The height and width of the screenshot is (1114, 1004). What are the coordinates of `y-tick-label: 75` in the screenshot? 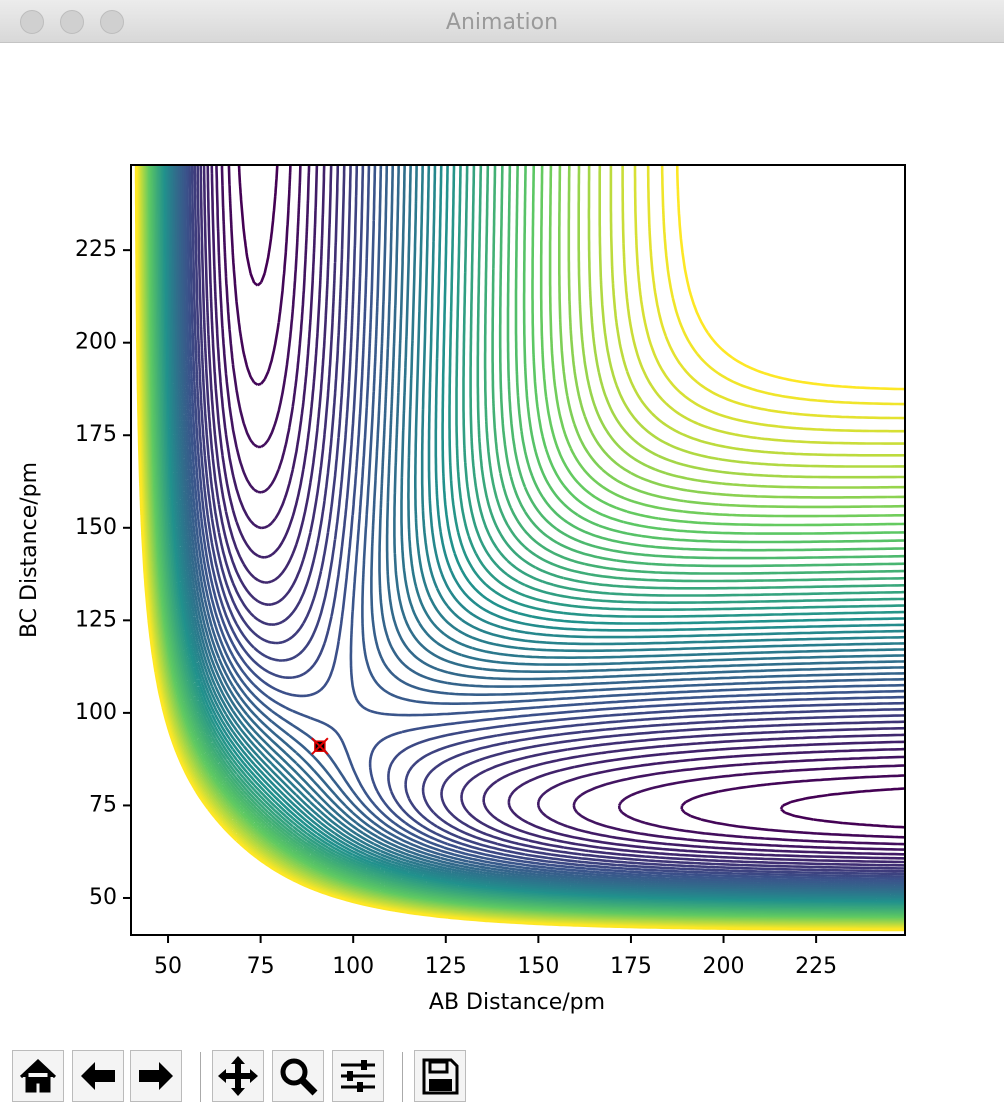 It's located at (103, 804).